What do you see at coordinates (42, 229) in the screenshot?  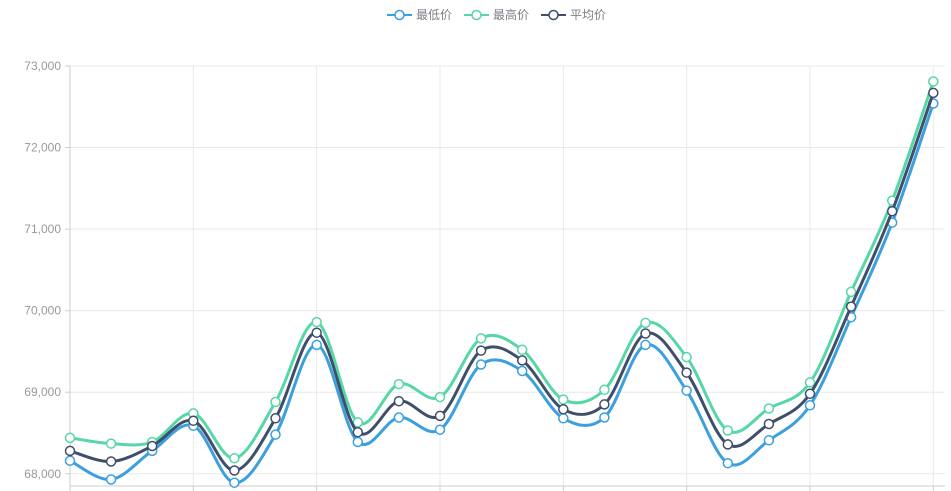 I see `y-axis-tick-label: 71,000` at bounding box center [42, 229].